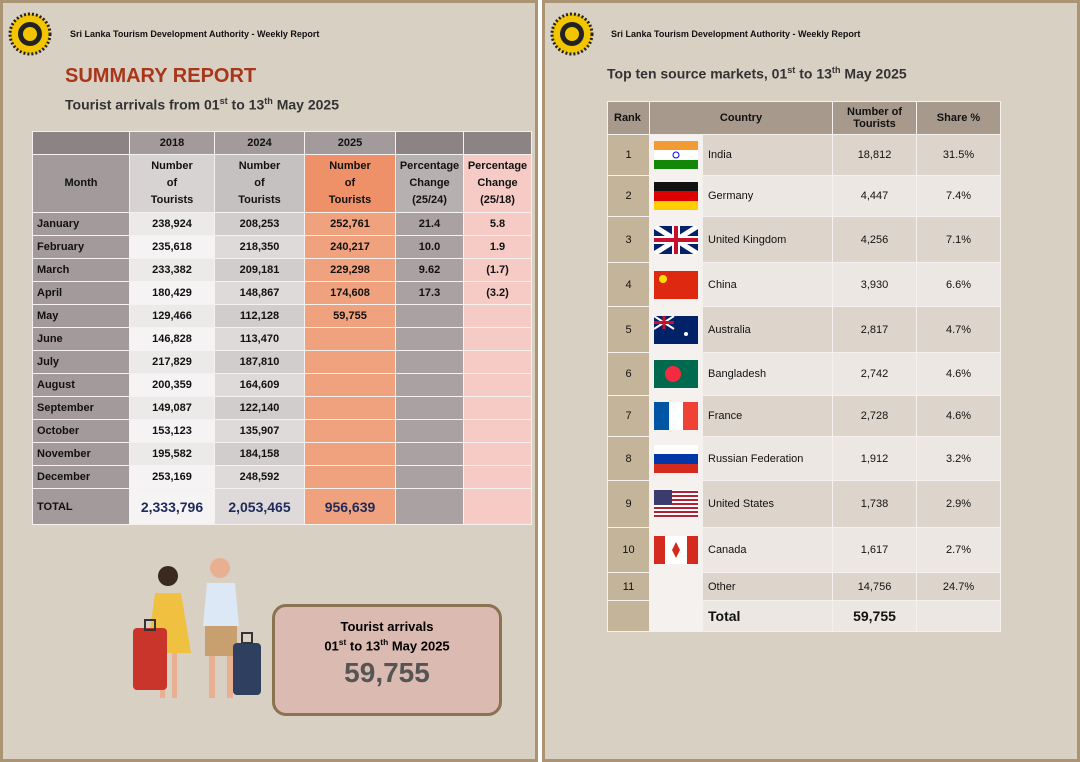  I want to click on country-cell: United Kingdom, so click(767, 239).